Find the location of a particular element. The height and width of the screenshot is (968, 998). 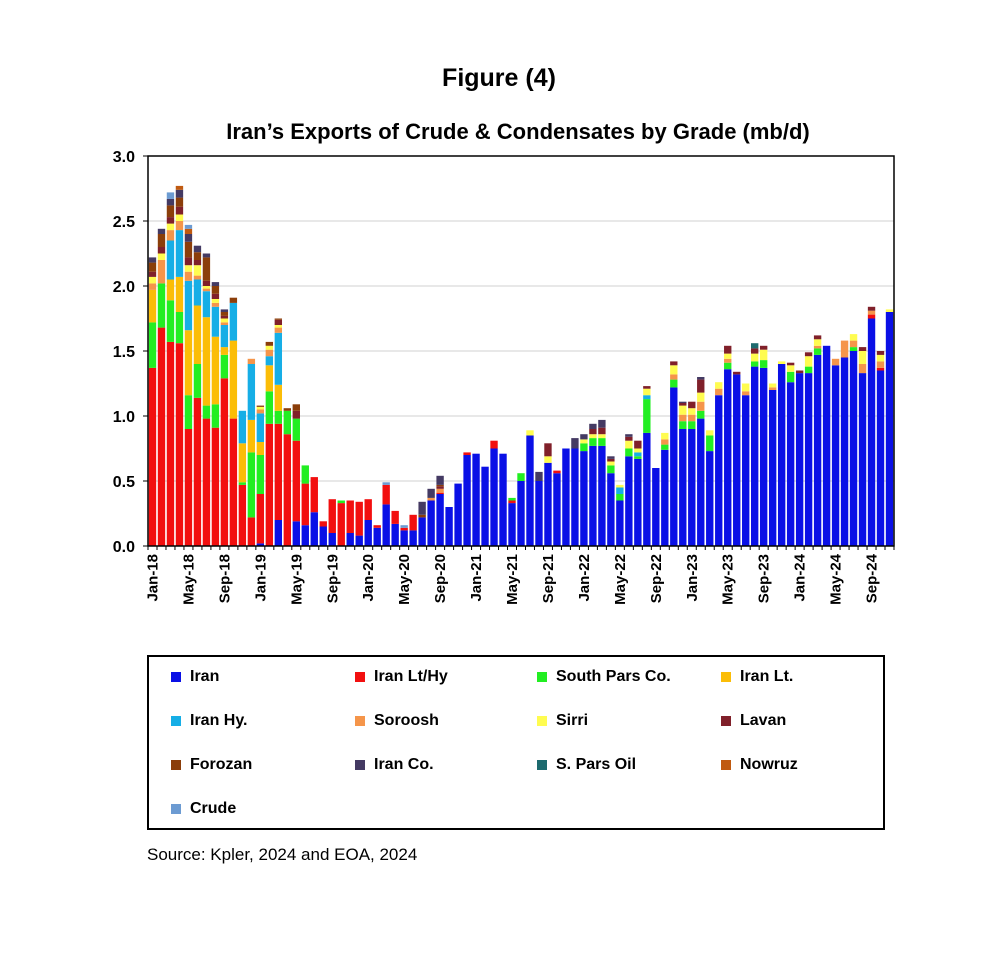

legend-item: Nowruz is located at coordinates (759, 765).